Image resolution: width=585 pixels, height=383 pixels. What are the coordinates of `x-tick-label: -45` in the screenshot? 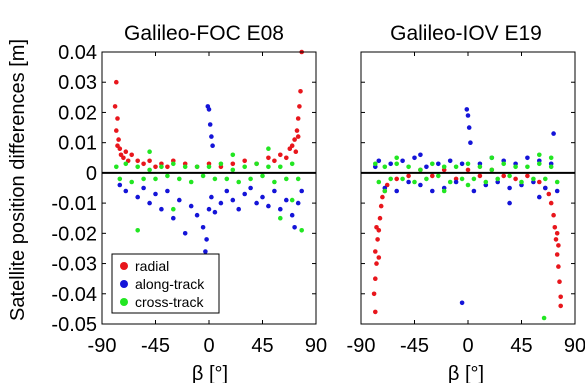 It's located at (414, 346).